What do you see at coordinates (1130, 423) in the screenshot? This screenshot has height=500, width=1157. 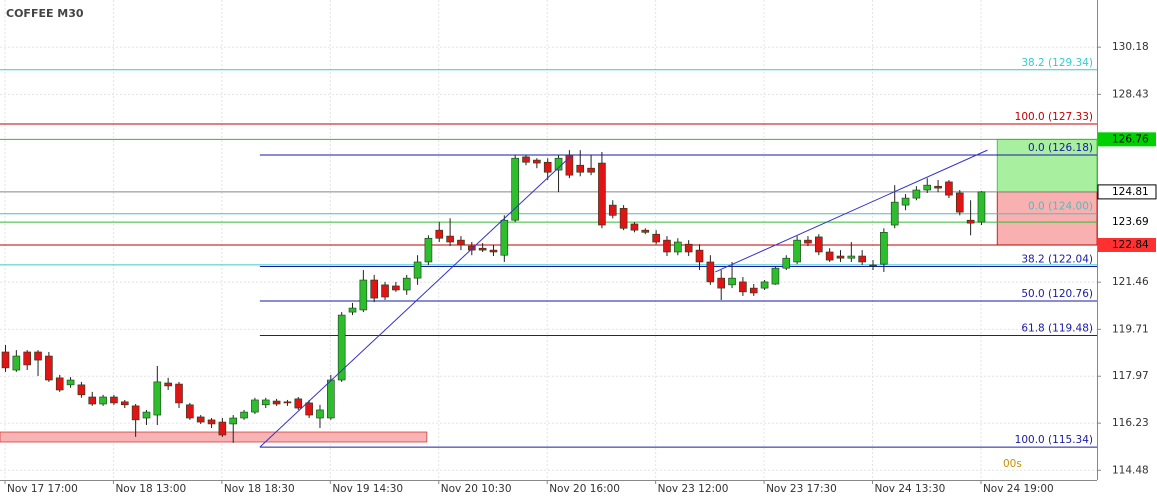 I see `y-tick-label: 116.23` at bounding box center [1130, 423].